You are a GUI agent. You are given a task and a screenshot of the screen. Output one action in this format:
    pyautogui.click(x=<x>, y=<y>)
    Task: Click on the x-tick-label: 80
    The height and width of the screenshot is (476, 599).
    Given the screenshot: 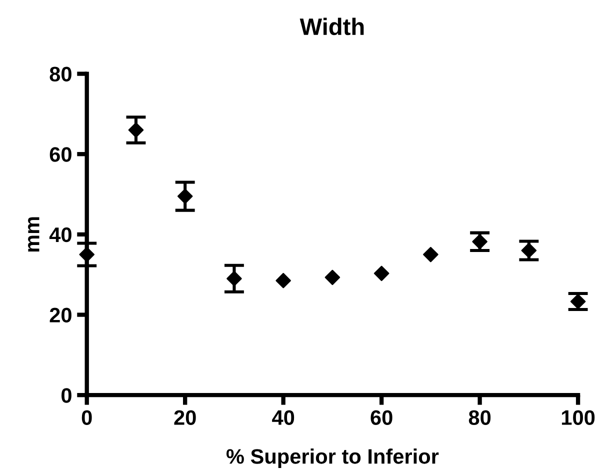 What is the action you would take?
    pyautogui.click(x=479, y=417)
    